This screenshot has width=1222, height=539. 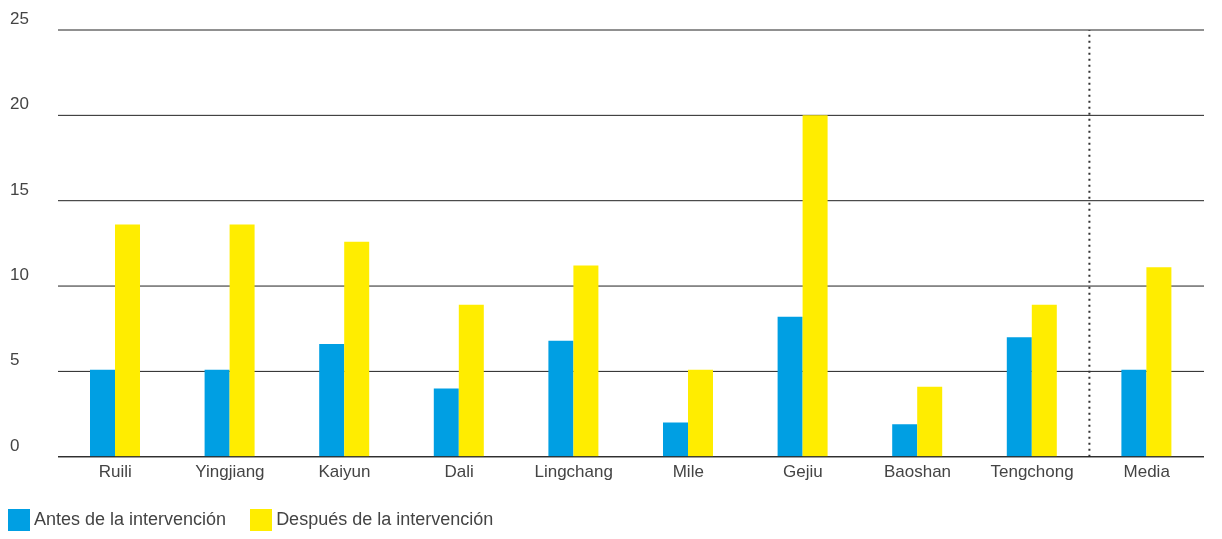 What do you see at coordinates (19, 104) in the screenshot?
I see `y-tick-label: 20` at bounding box center [19, 104].